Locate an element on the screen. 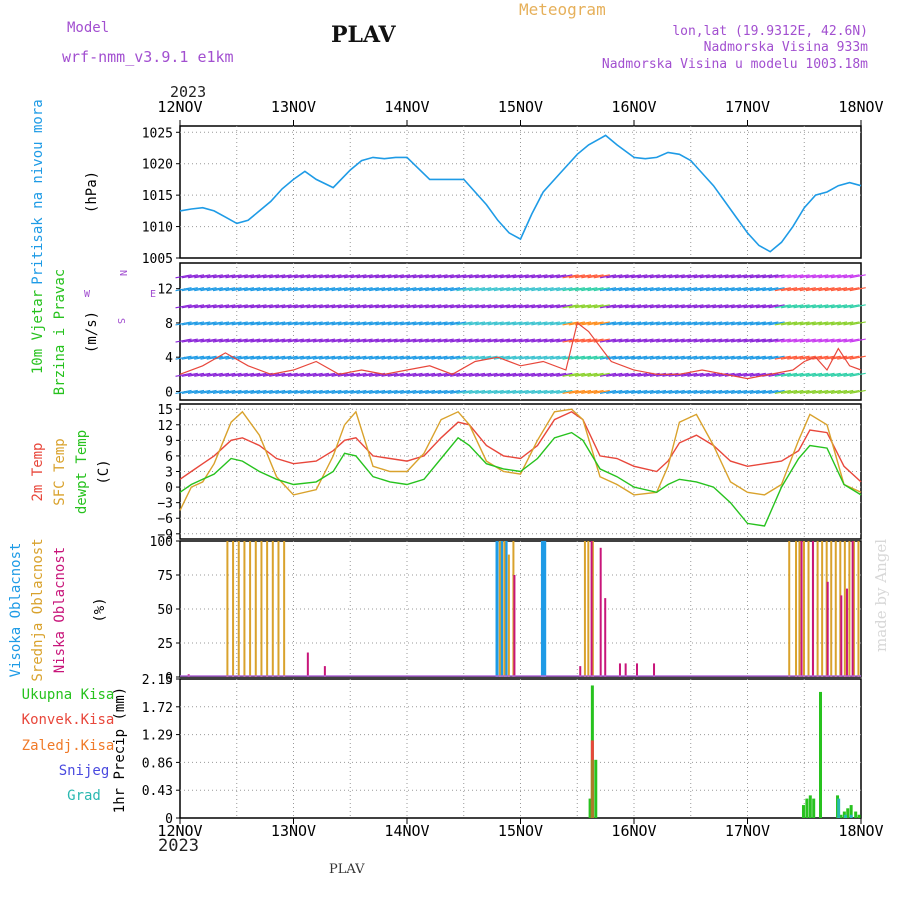 This screenshot has width=900, height=900. date-label-bottom: 12NOV is located at coordinates (179, 831).